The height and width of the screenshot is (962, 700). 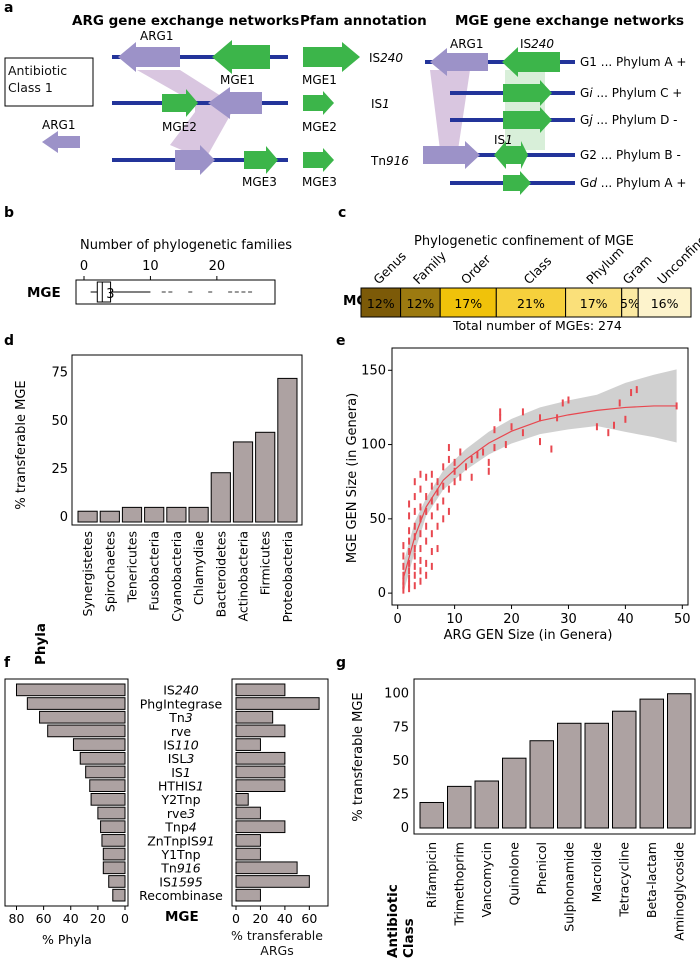 What do you see at coordinates (59, 421) in the screenshot?
I see `panel-d-ytick-label: 50` at bounding box center [59, 421].